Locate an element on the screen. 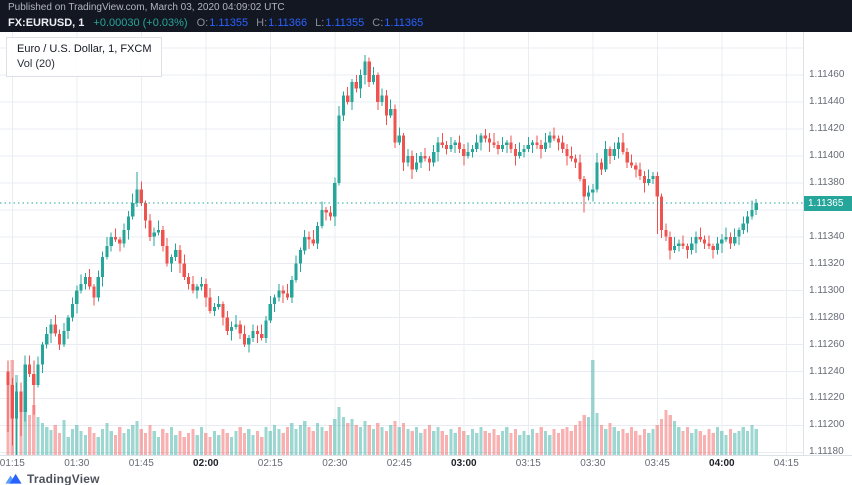 The image size is (852, 485). tradingview-logo-icon is located at coordinates (13, 478).